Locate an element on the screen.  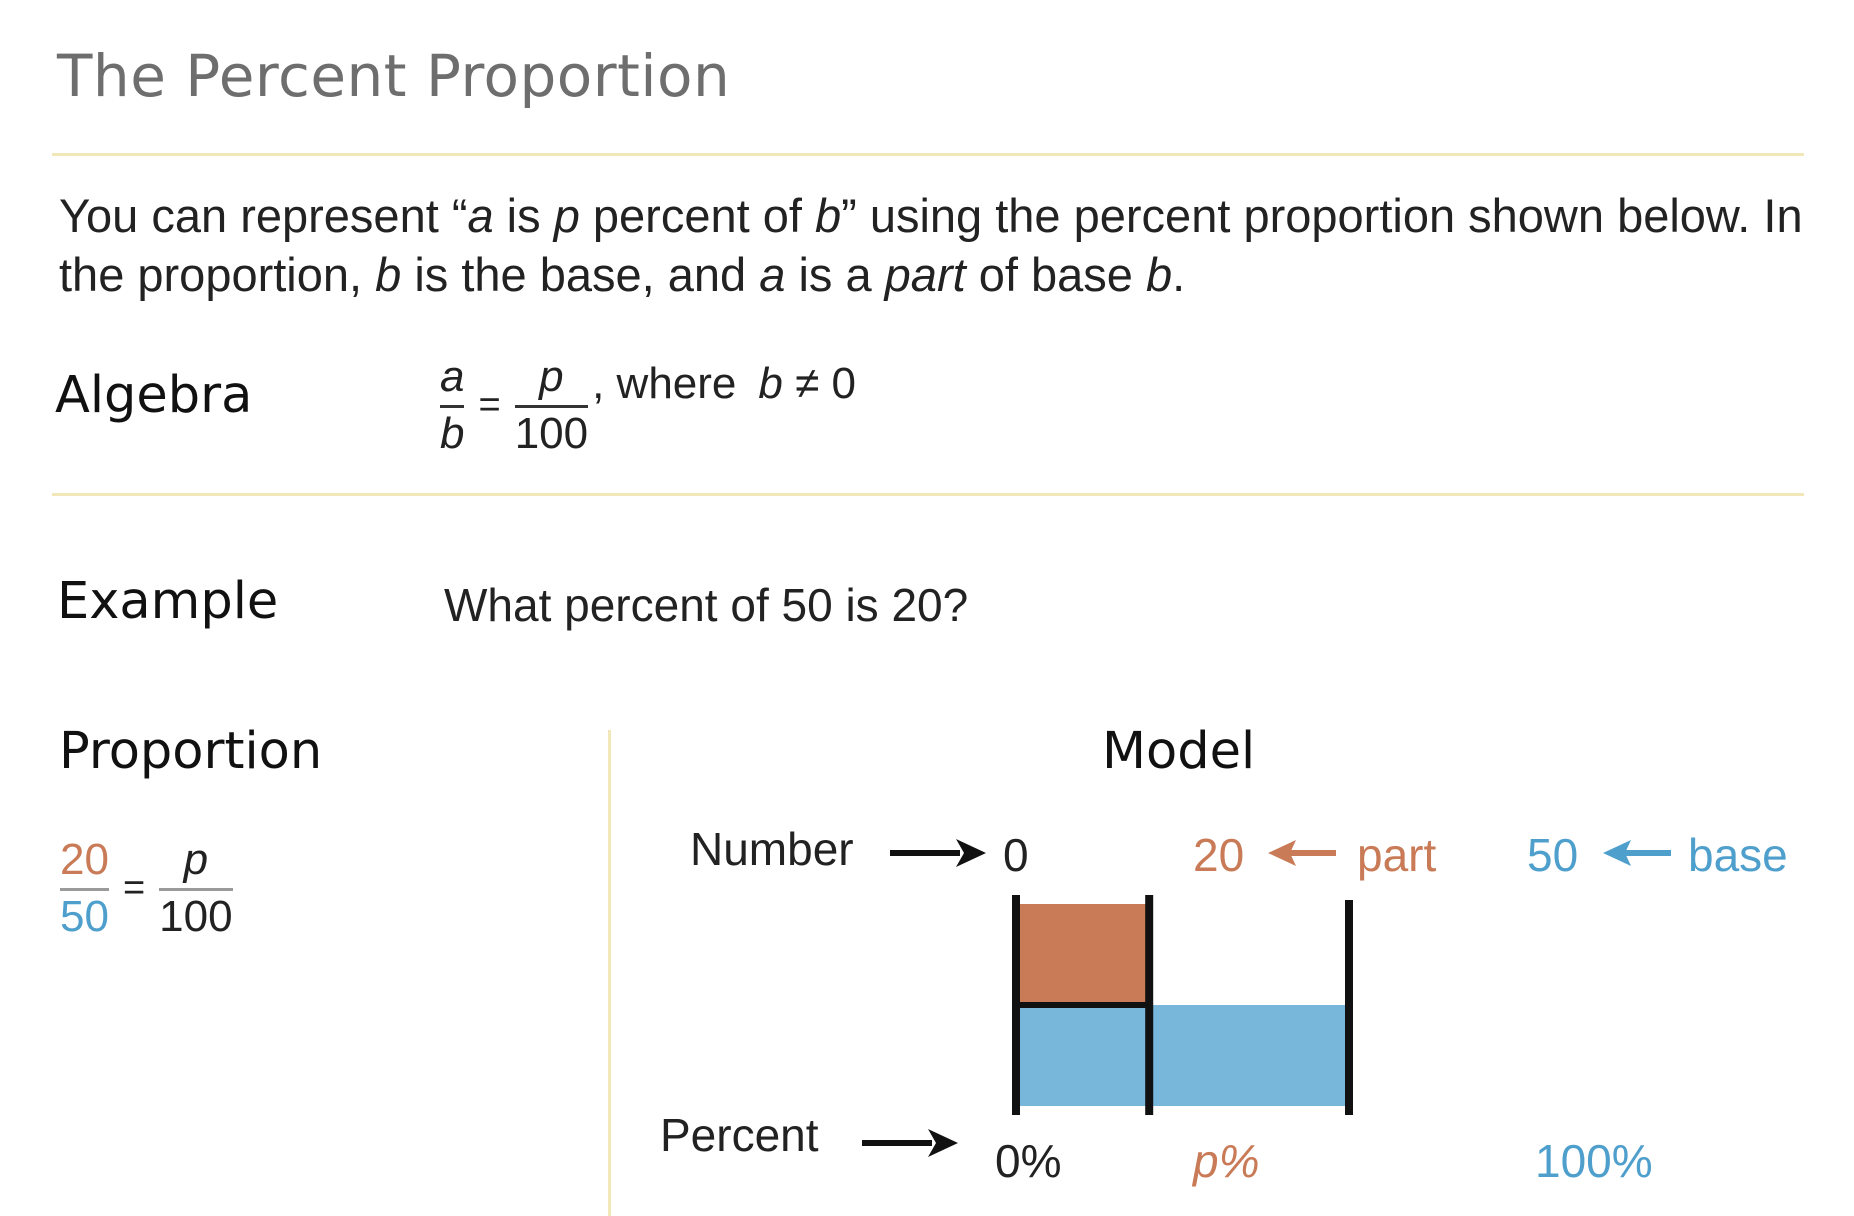
percent-tick-100: 100% is located at coordinates (1594, 1161).